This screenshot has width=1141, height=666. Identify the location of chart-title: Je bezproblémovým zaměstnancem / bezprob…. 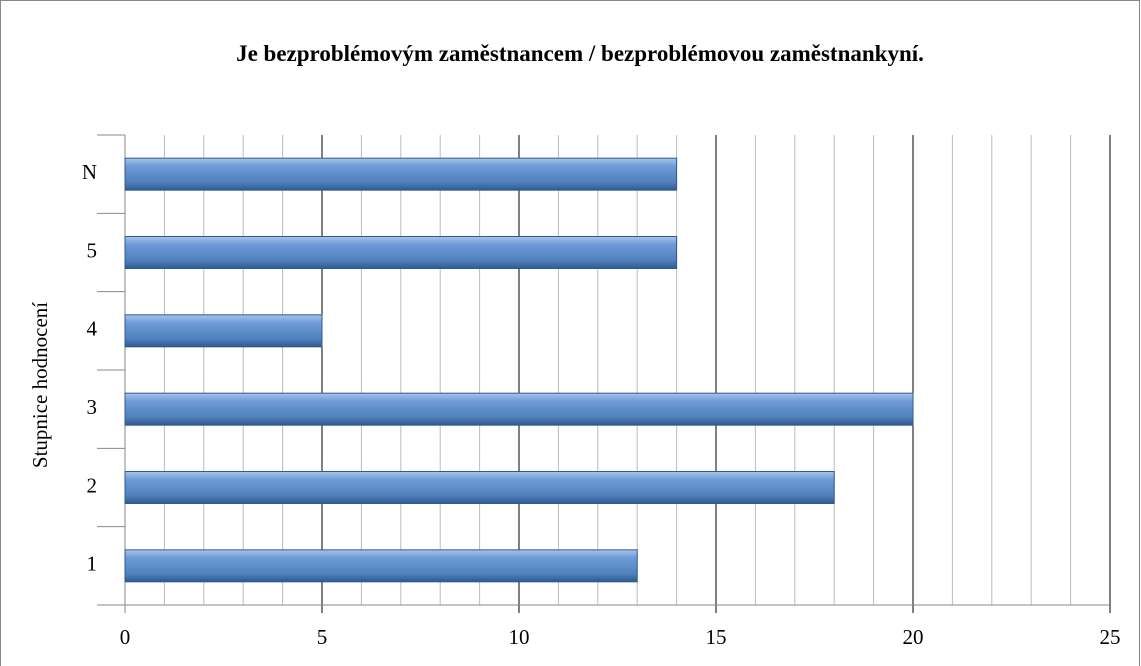
(580, 53).